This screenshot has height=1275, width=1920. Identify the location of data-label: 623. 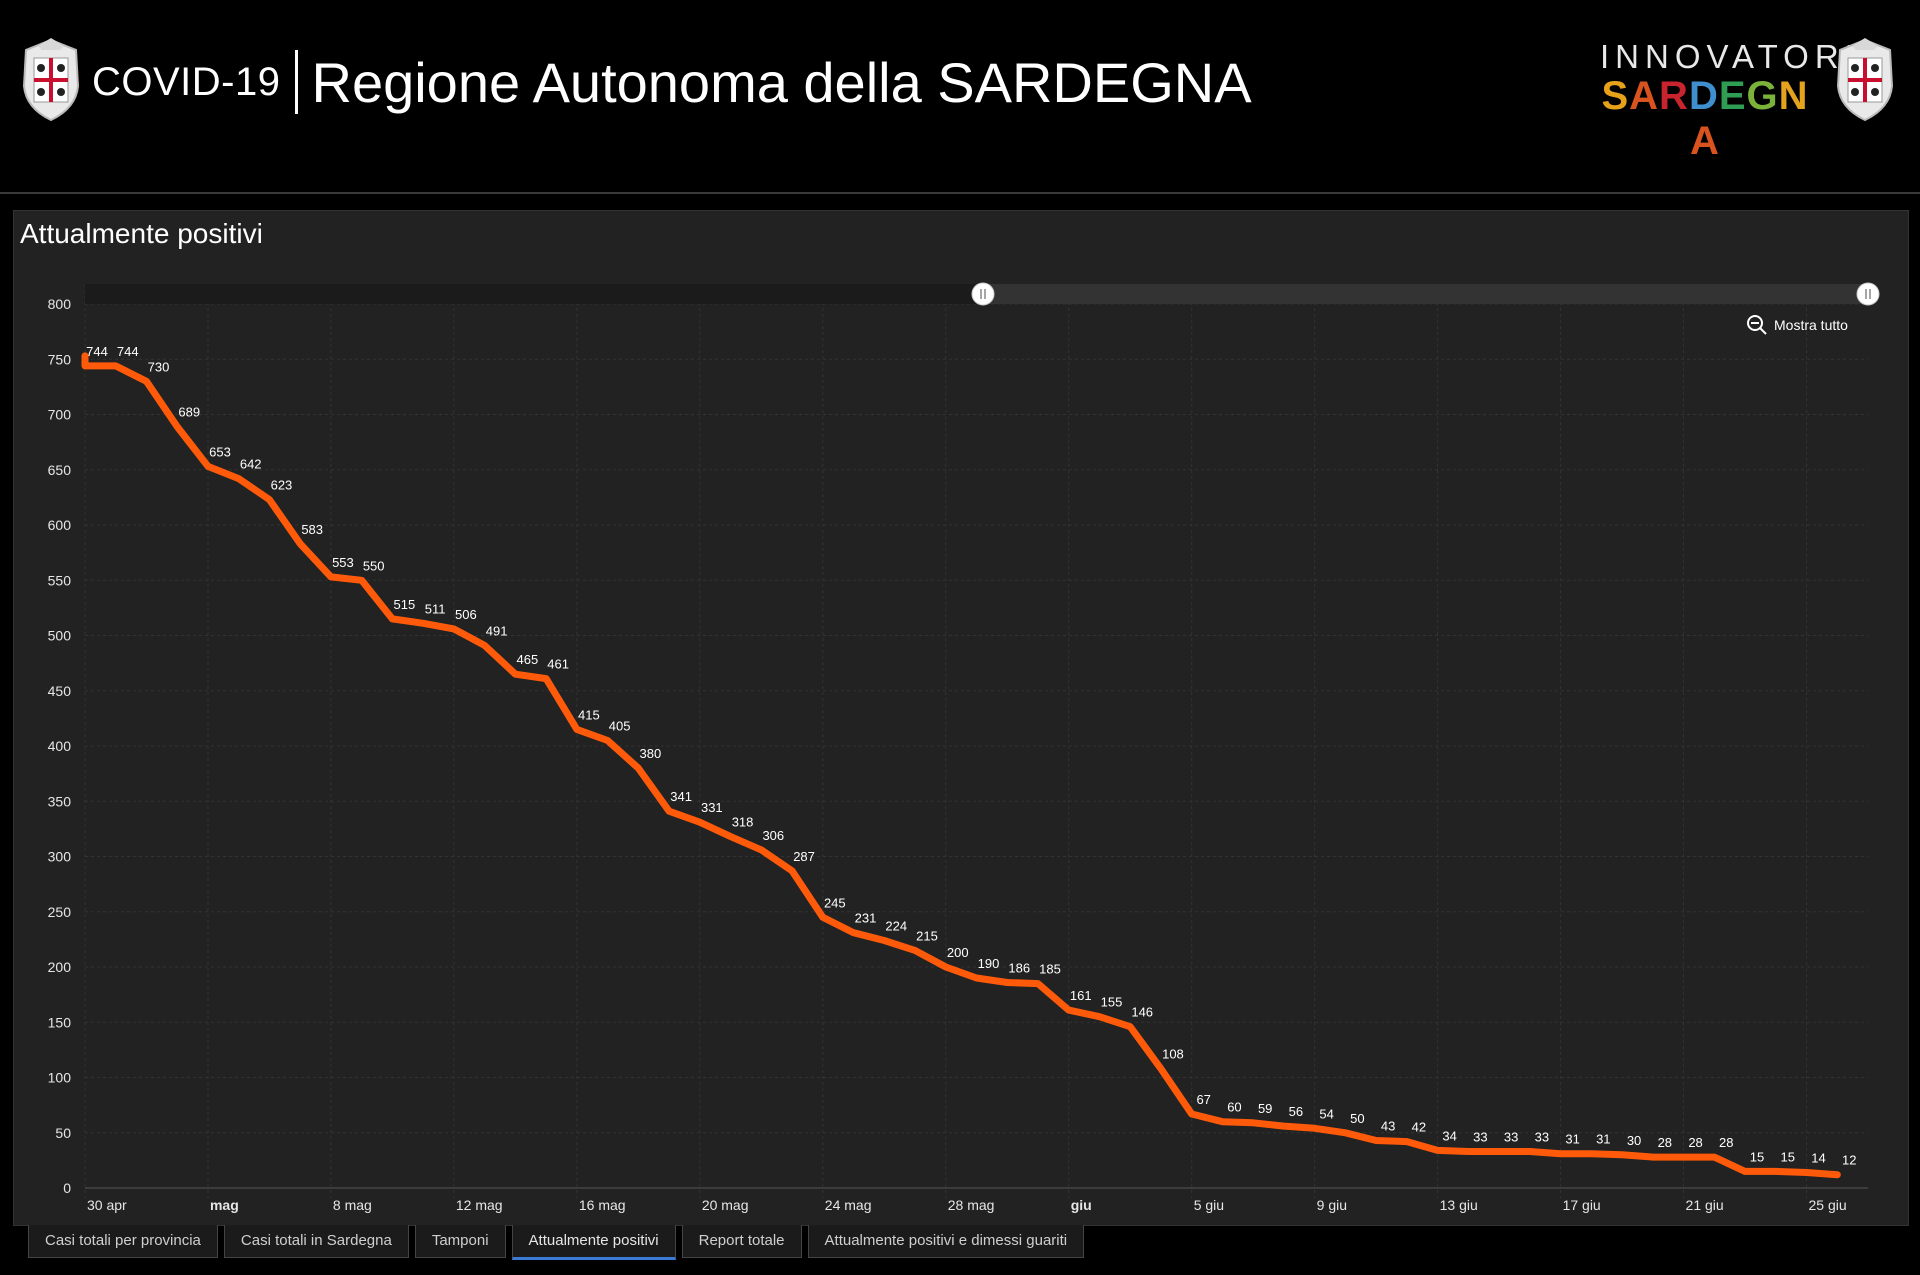
(282, 485).